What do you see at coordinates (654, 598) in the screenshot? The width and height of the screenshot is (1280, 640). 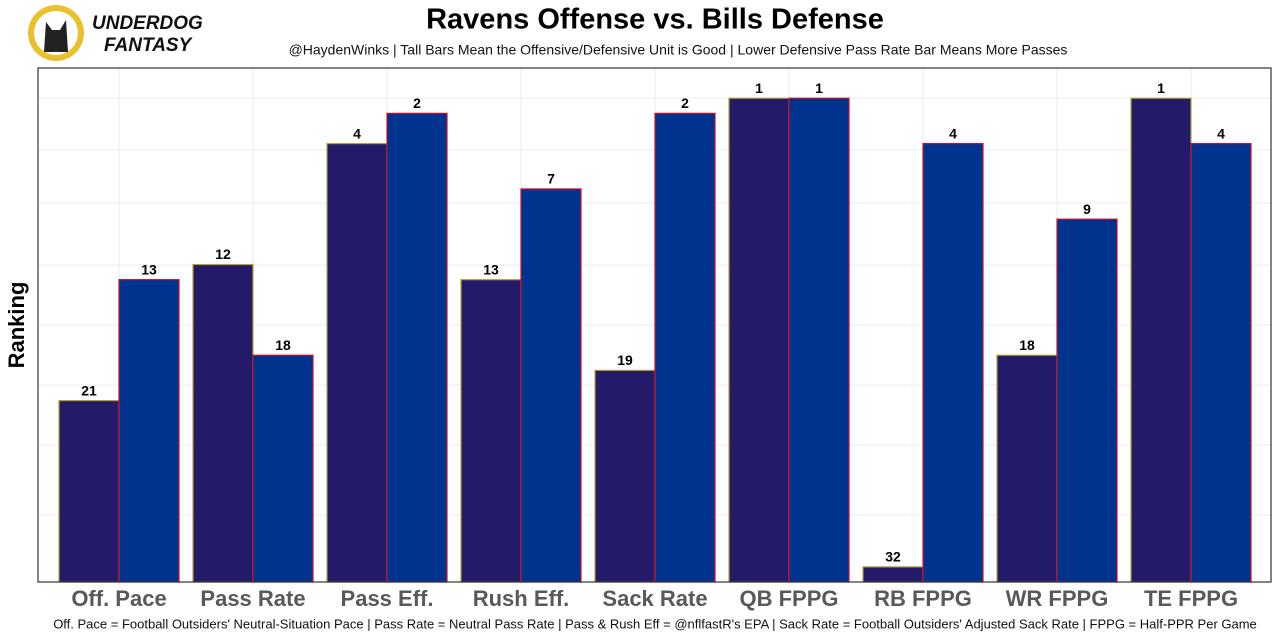 I see `x-tick-label: Sack Rate` at bounding box center [654, 598].